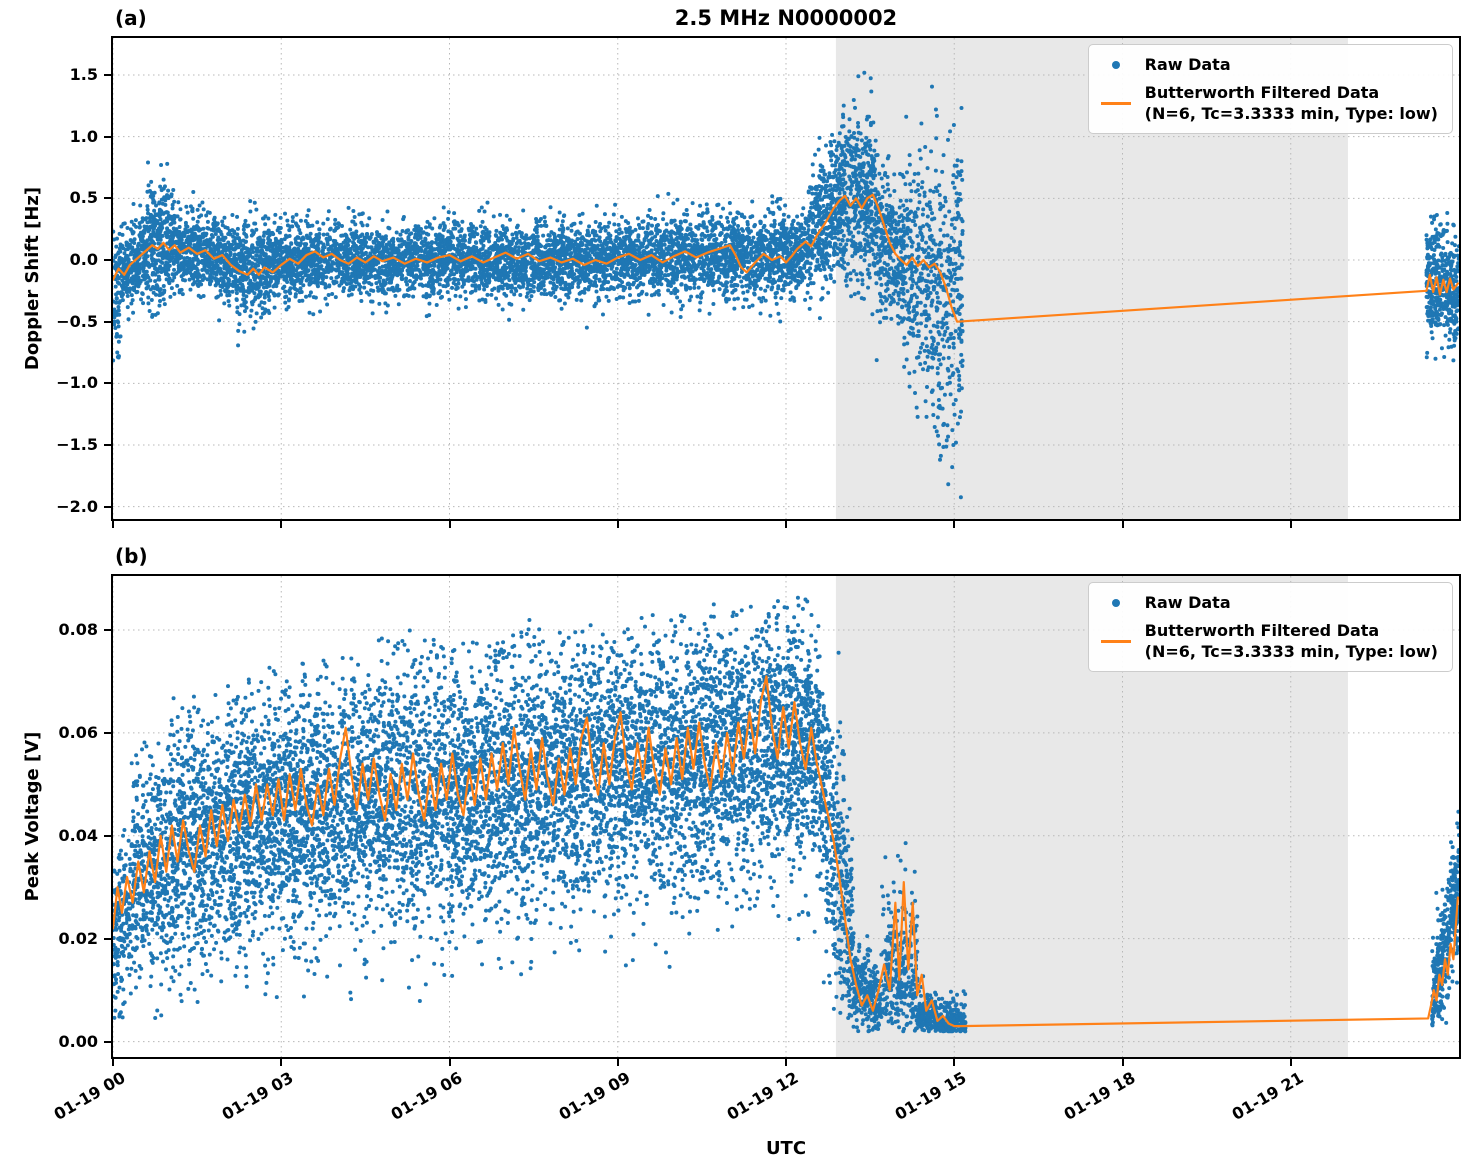 The width and height of the screenshot is (1471, 1172). I want to click on y-tick-label: 0.5, so click(83, 198).